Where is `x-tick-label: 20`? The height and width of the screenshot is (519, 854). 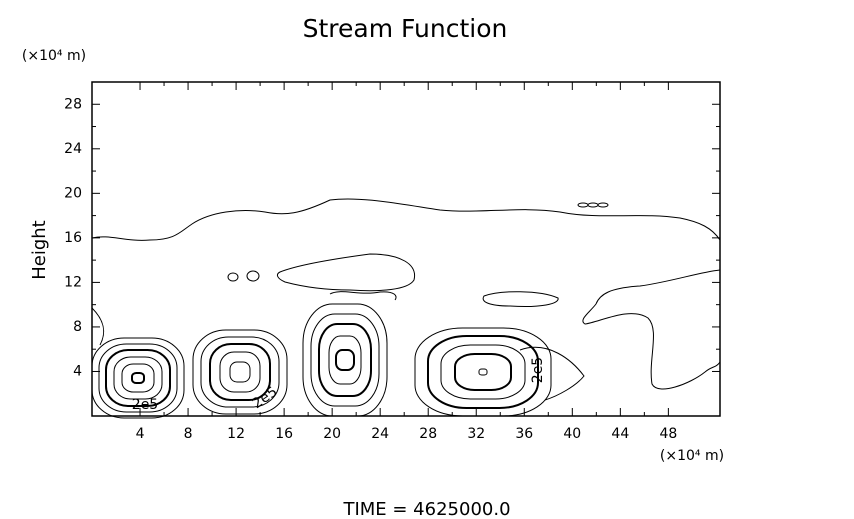 x-tick-label: 20 is located at coordinates (332, 434).